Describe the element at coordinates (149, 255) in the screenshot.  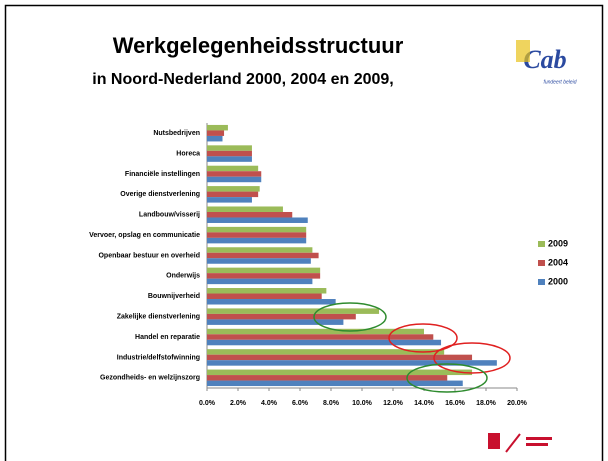
I see `category-label: Openbaar bestuur en overheid` at that location.